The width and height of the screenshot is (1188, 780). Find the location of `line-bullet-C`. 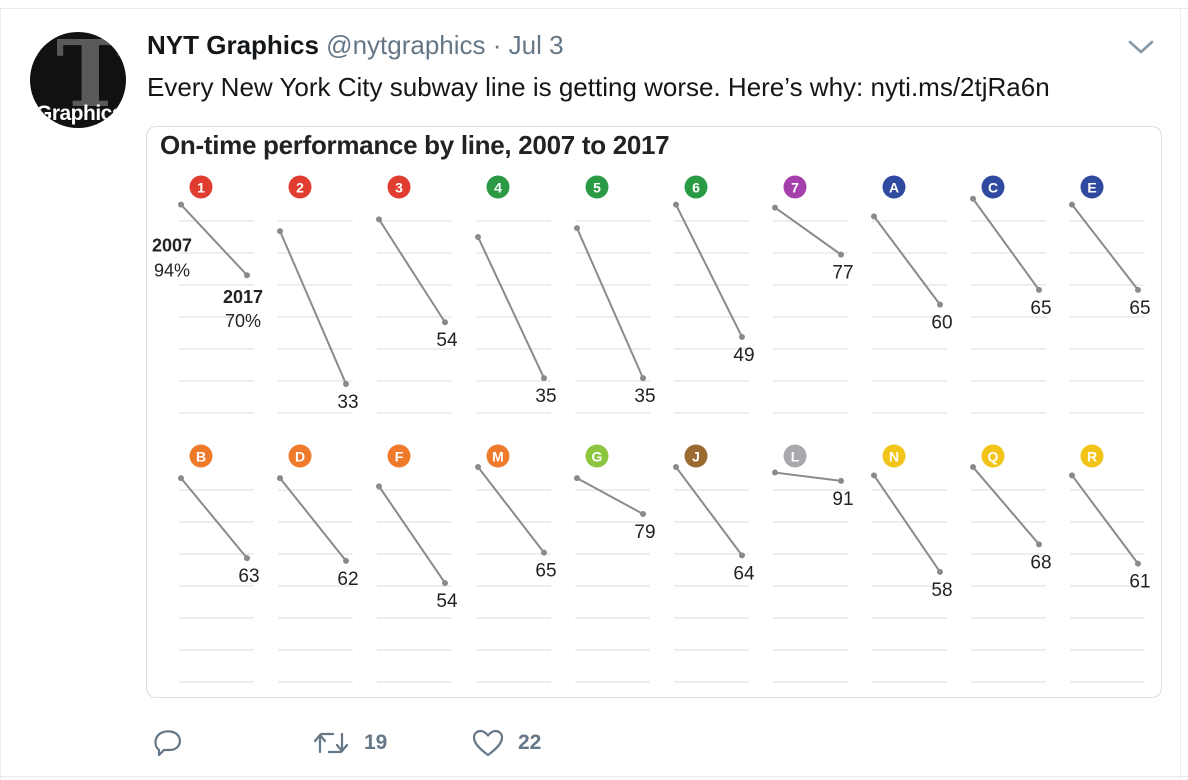

line-bullet-C is located at coordinates (993, 187).